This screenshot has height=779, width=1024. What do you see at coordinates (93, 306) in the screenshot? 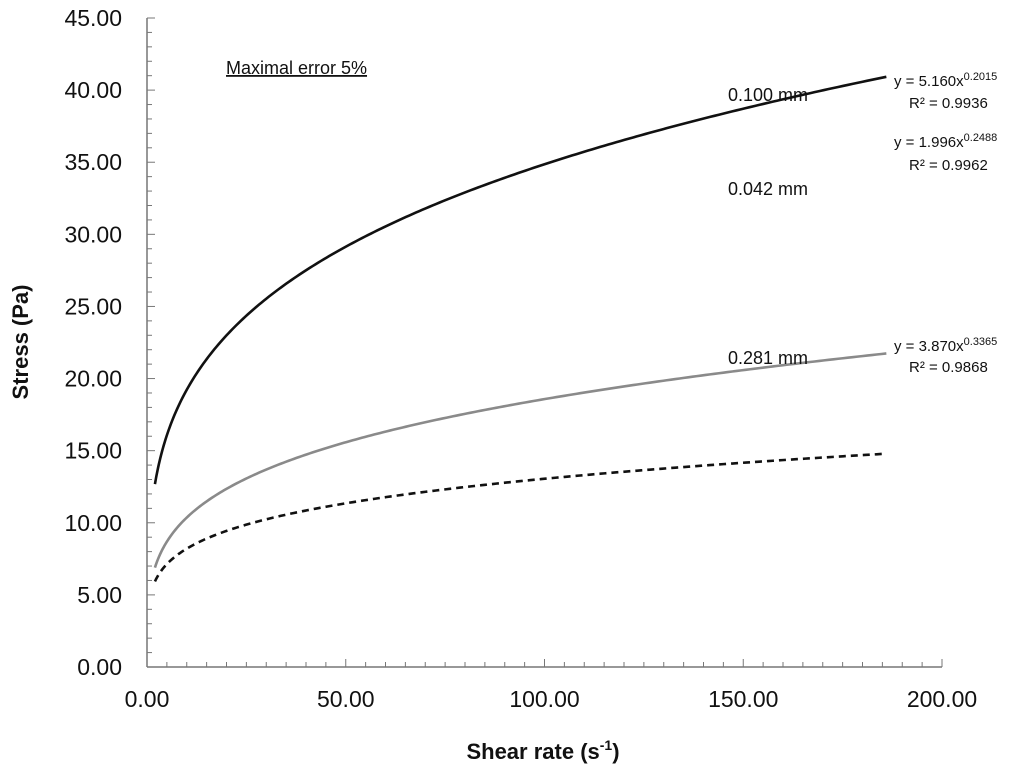
I see `y-tick-label: 25.00` at bounding box center [93, 306].